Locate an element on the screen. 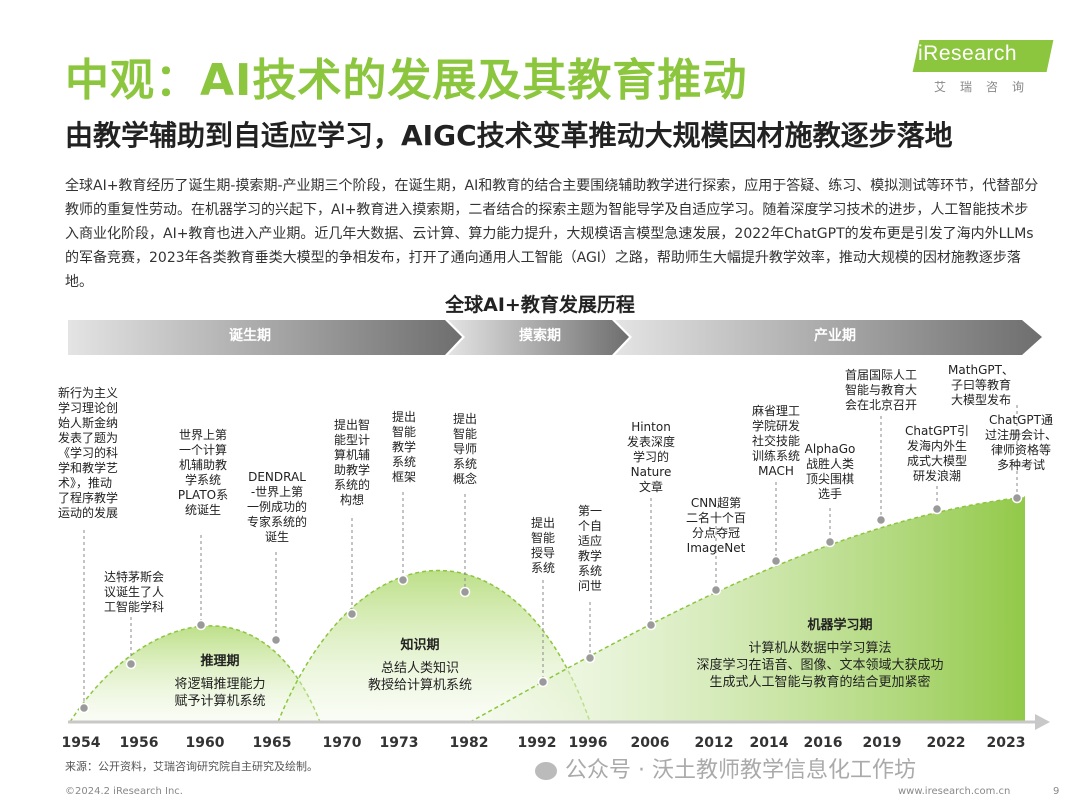 The image size is (1080, 810). phase-arrow-industry is located at coordinates (828, 337).